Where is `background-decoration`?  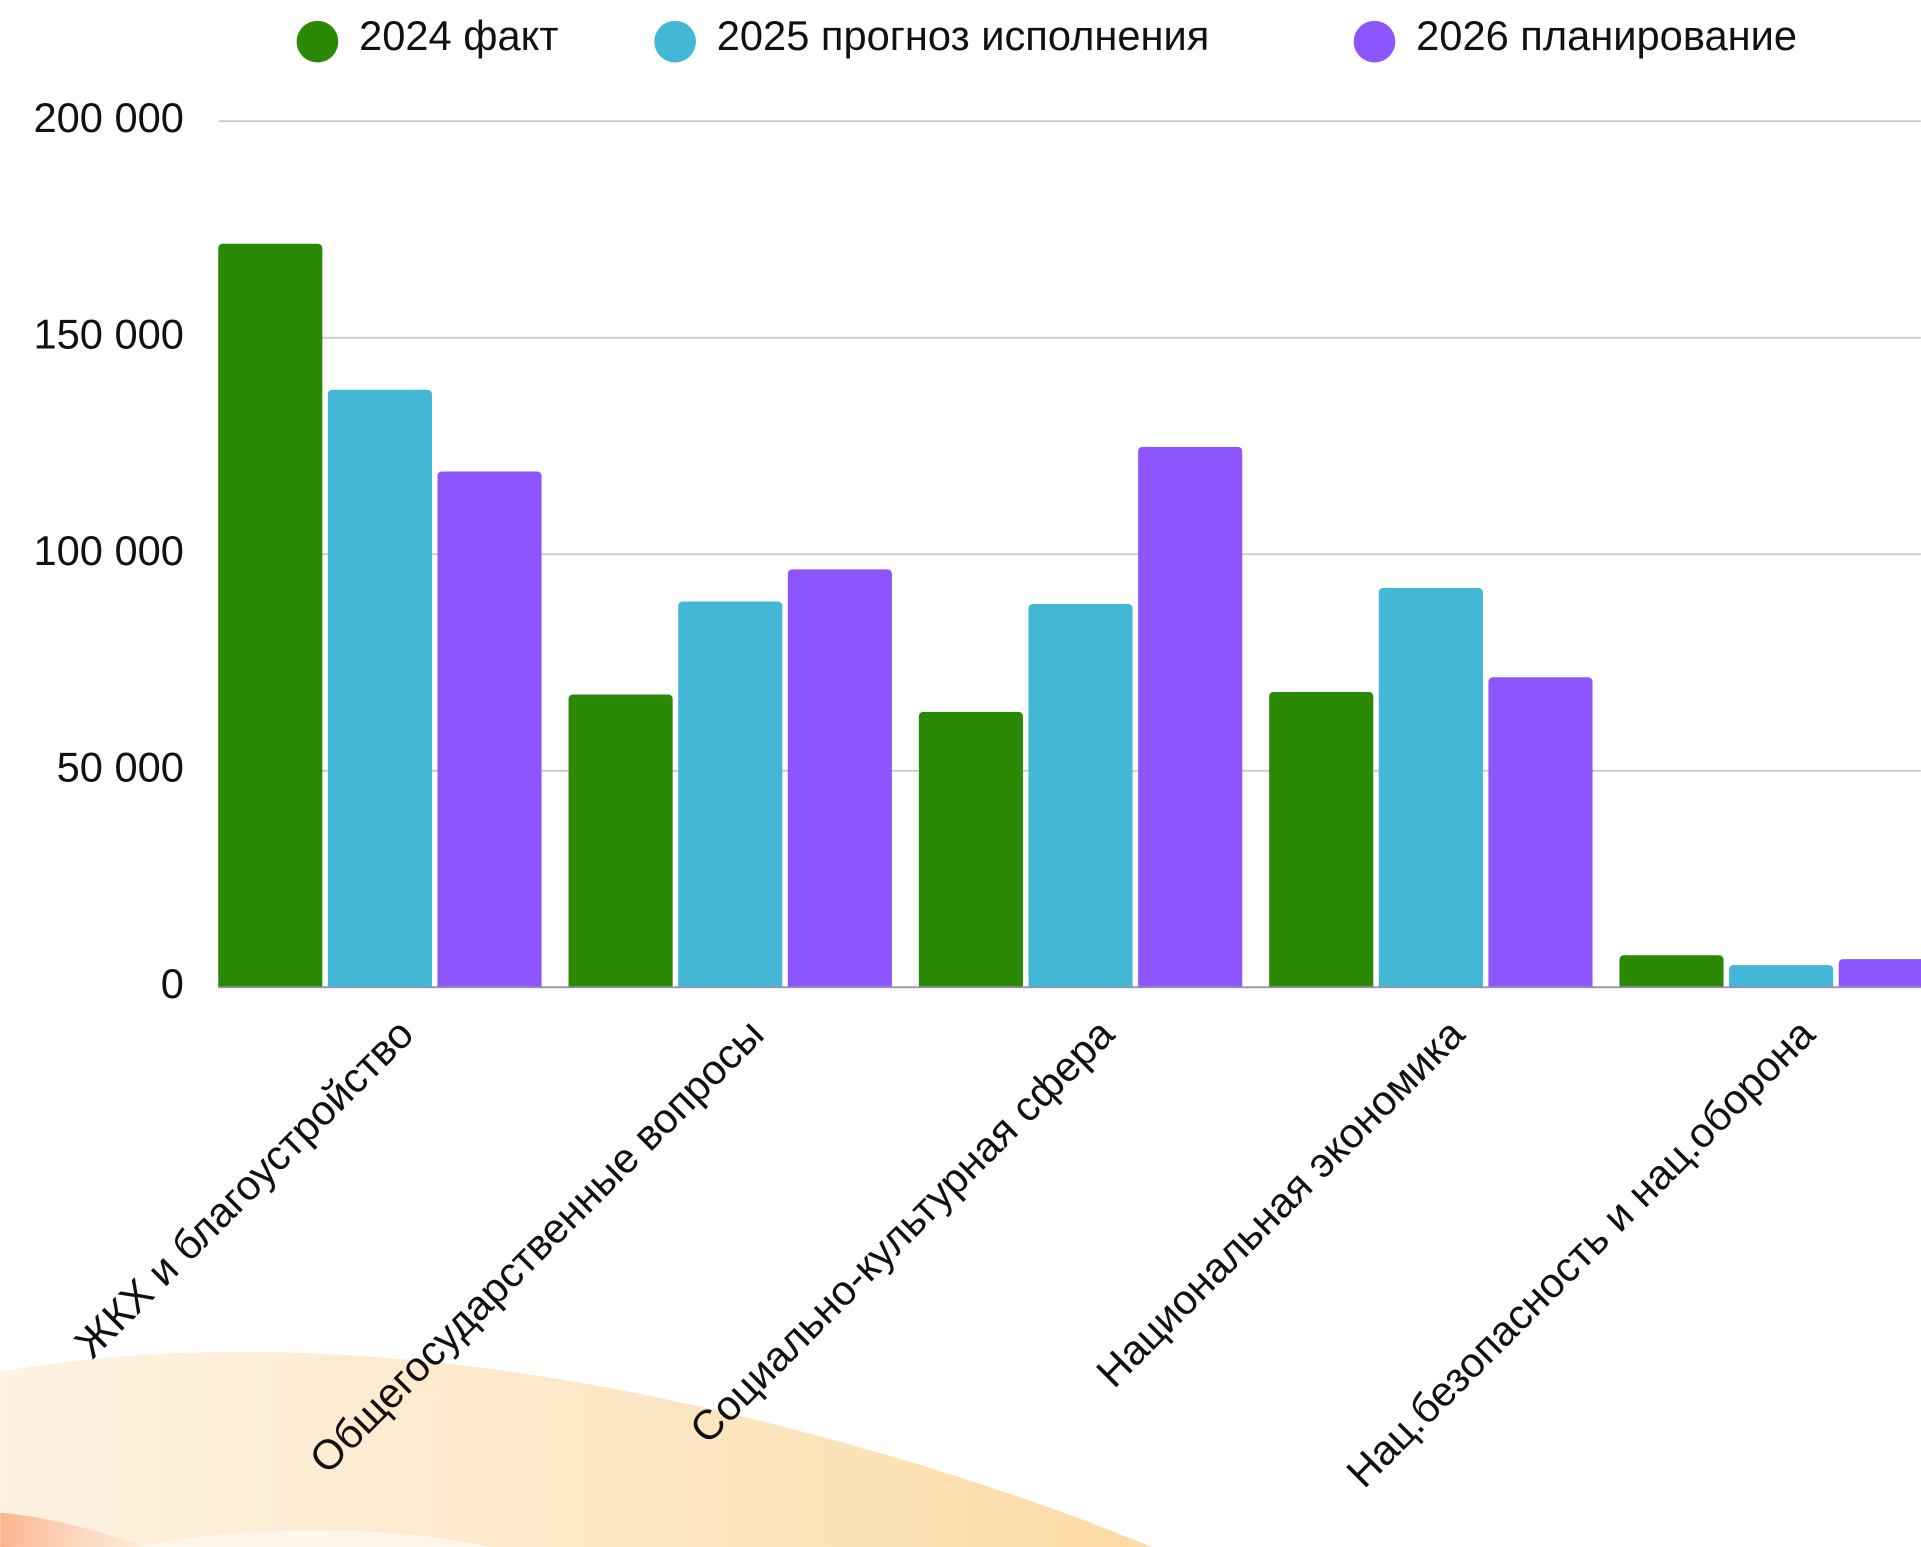
background-decoration is located at coordinates (576, 1449).